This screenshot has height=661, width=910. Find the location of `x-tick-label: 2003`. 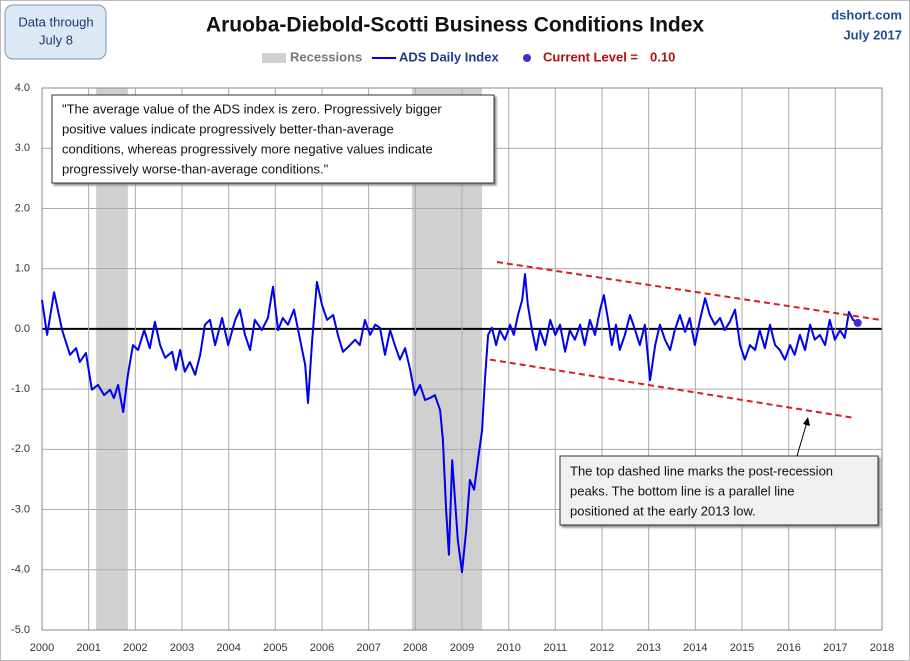

x-tick-label: 2003 is located at coordinates (182, 648).